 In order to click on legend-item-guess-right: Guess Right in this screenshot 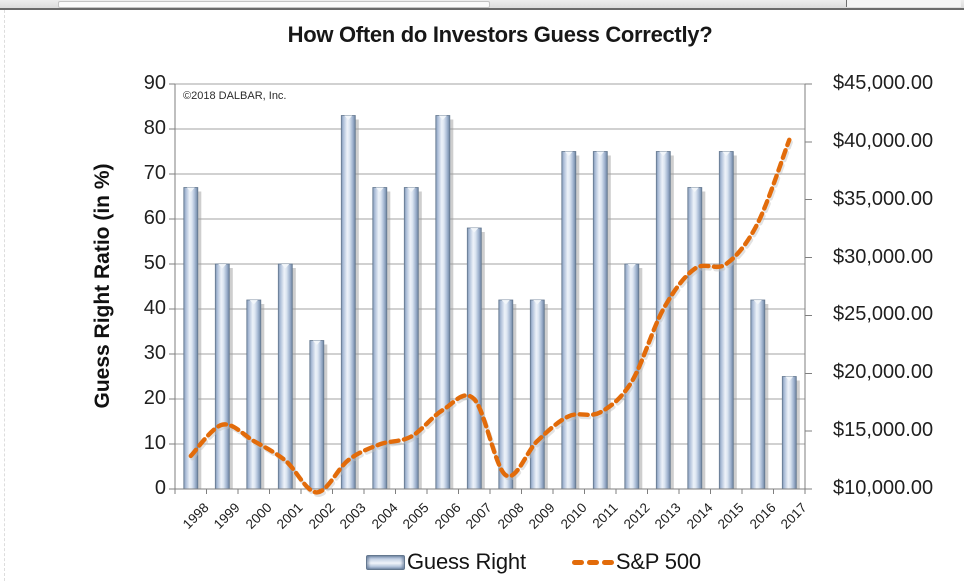, I will do `click(446, 562)`.